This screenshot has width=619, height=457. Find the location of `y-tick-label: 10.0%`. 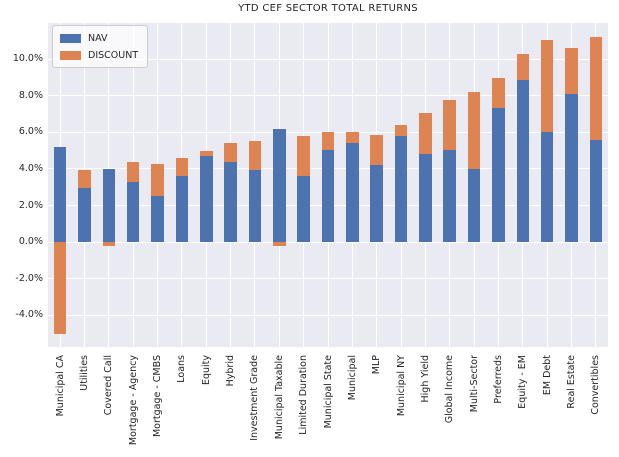

y-tick-label: 10.0% is located at coordinates (27, 58).